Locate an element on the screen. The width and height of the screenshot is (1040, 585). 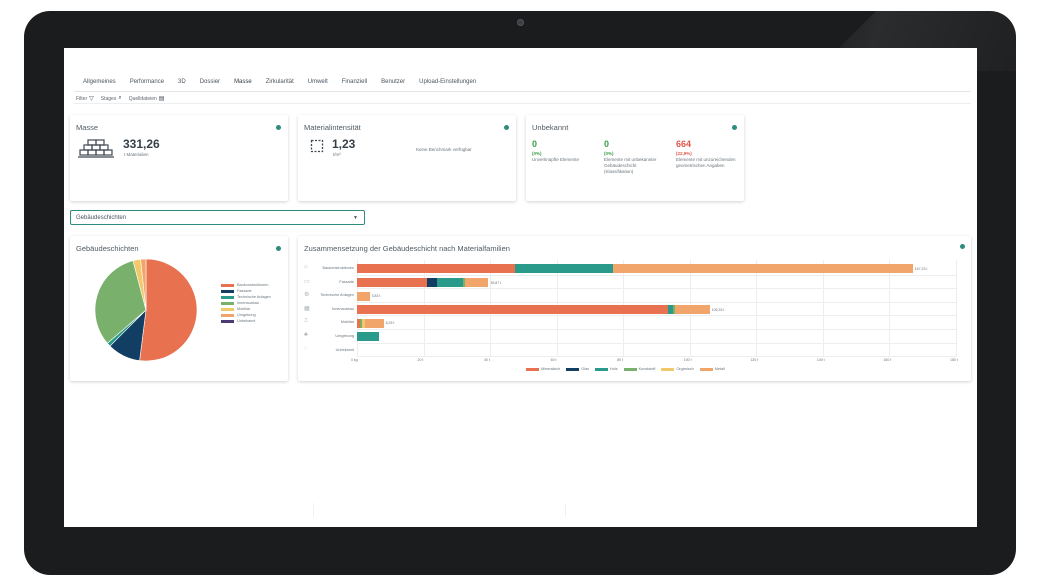
family-legend-item: Kunststoff is located at coordinates (639, 369).